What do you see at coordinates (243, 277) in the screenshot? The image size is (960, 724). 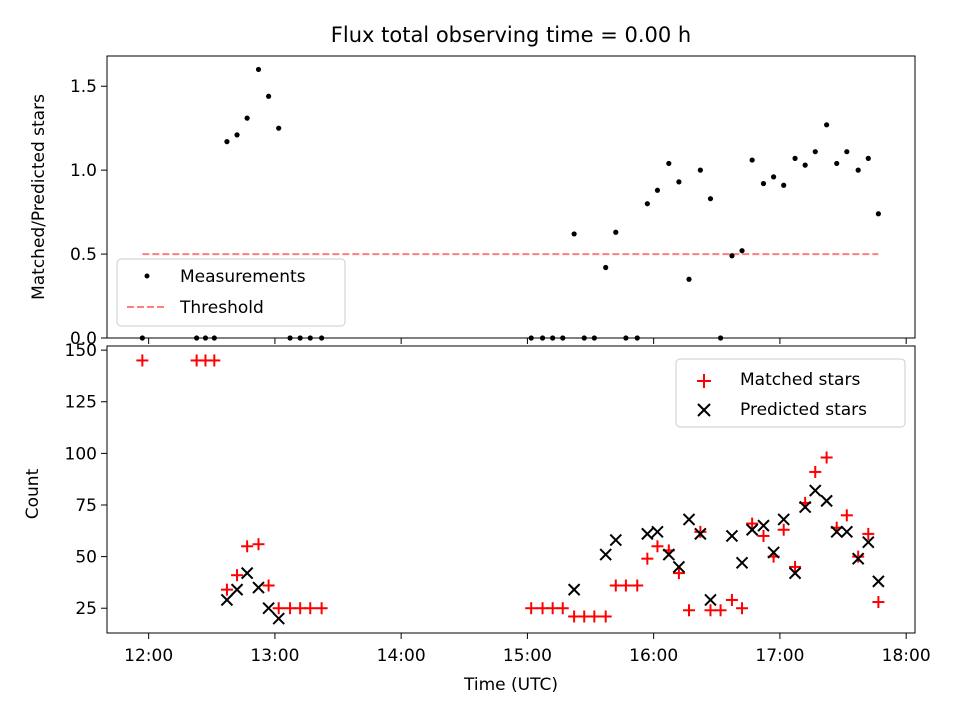 I see `legend-measurements-label: Measurements` at bounding box center [243, 277].